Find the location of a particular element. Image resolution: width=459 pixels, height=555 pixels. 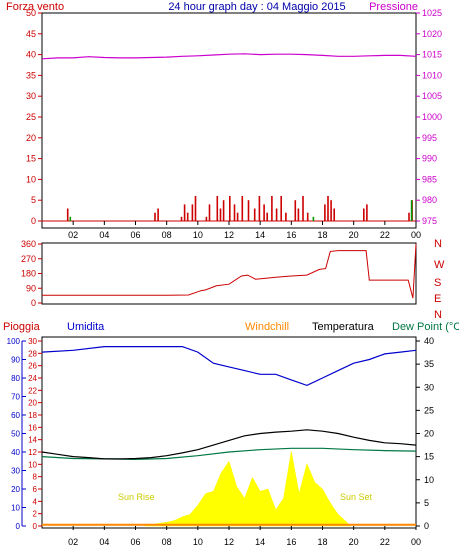

compass-label: E is located at coordinates (437, 299).